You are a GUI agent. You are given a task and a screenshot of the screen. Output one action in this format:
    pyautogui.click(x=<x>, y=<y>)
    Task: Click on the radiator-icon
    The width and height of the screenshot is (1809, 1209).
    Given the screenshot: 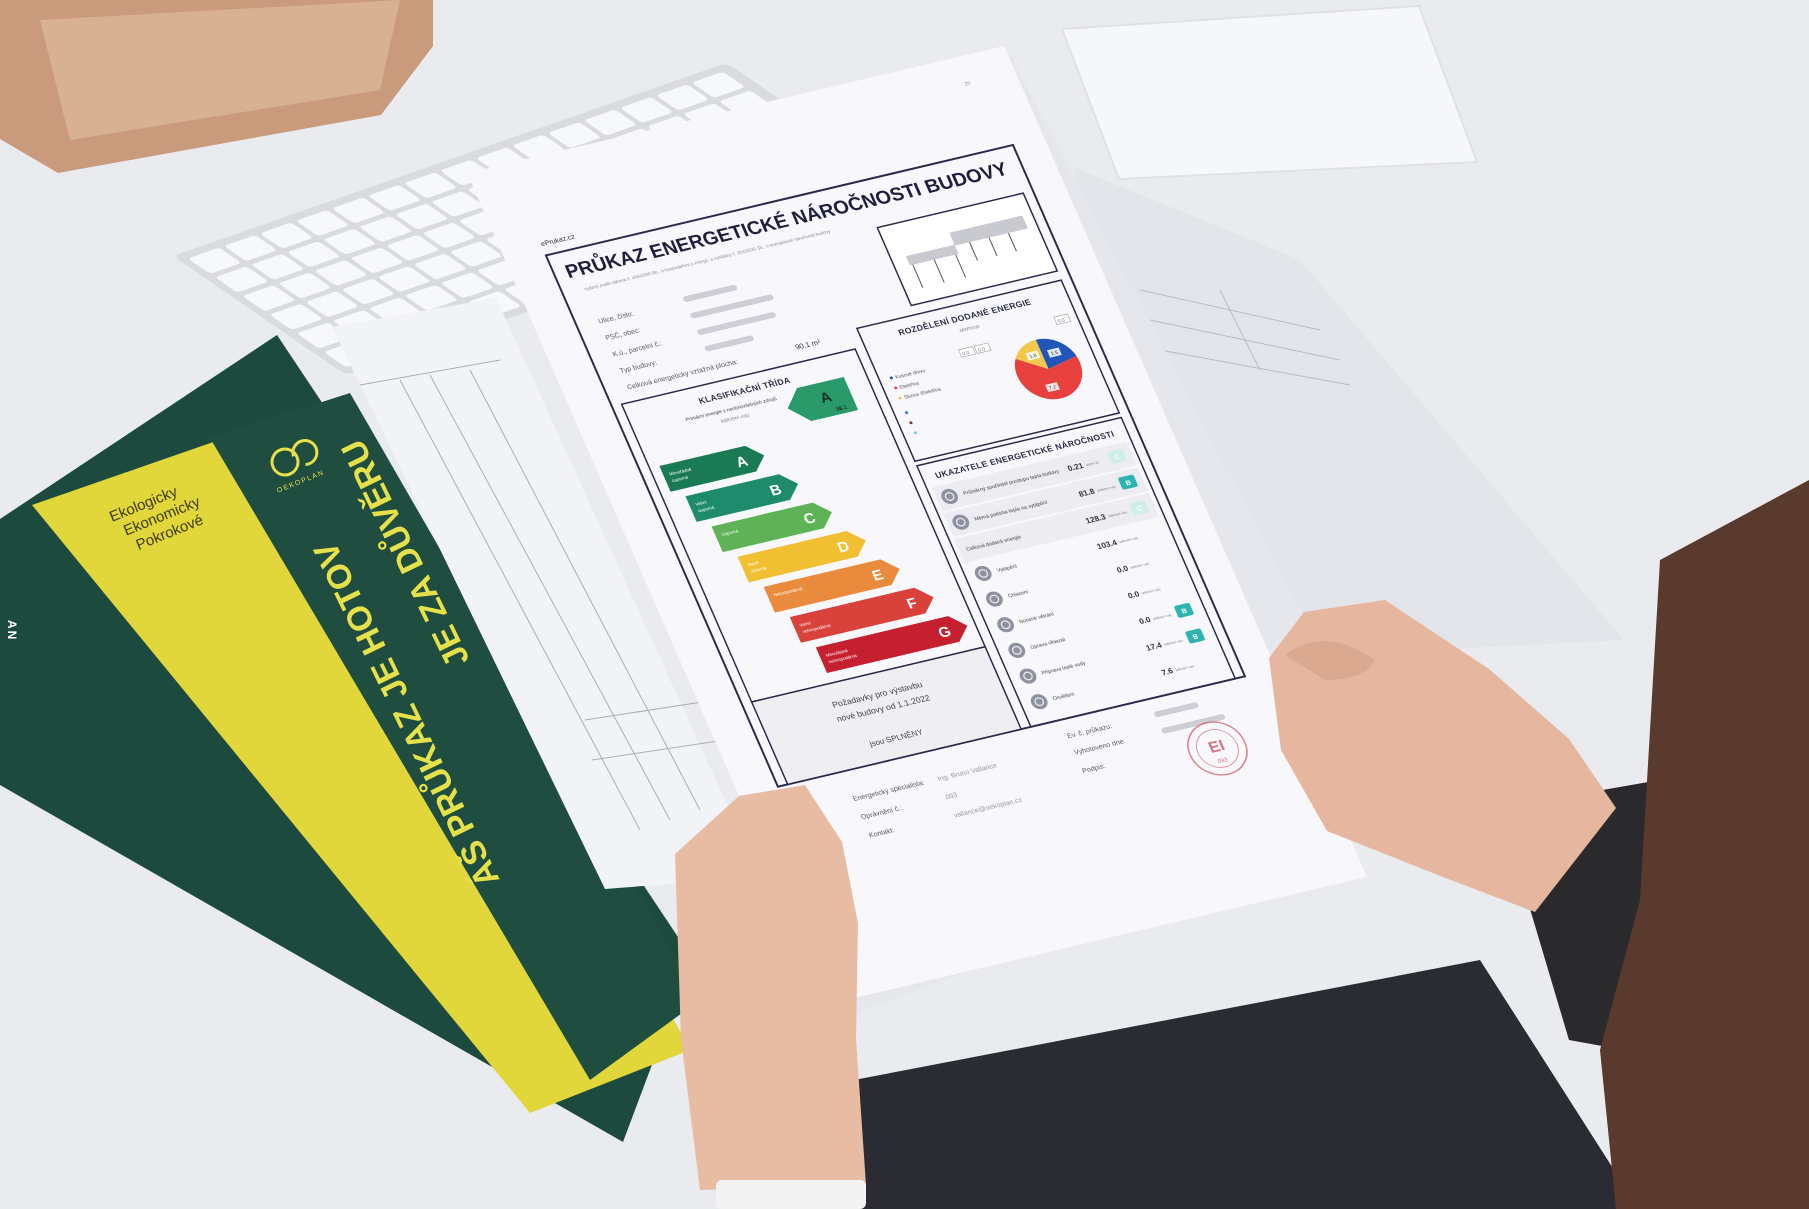 What is the action you would take?
    pyautogui.click(x=983, y=573)
    